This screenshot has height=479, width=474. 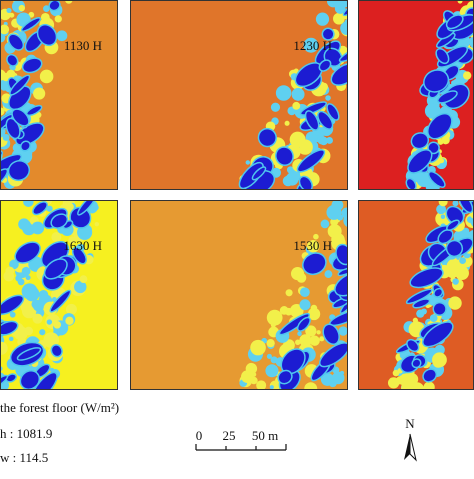 What do you see at coordinates (82, 245) in the screenshot?
I see `panel-label: 1630 H` at bounding box center [82, 245].